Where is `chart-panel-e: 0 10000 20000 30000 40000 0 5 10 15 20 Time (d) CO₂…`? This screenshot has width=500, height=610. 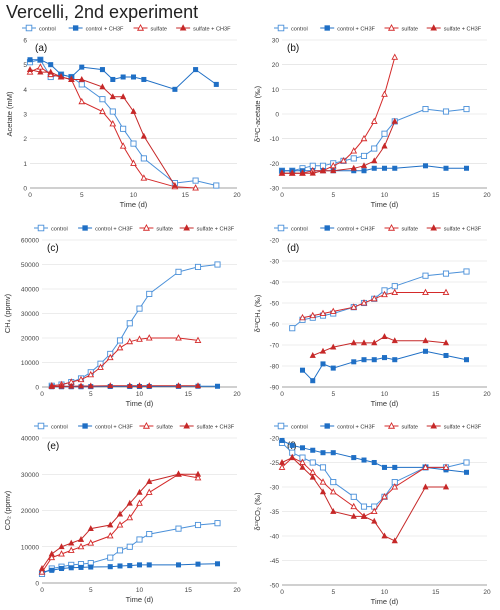 chart-panel-e: 0 10000 20000 30000 40000 0 5 10 15 20 Time (d) CO₂… is located at coordinates (122, 520).